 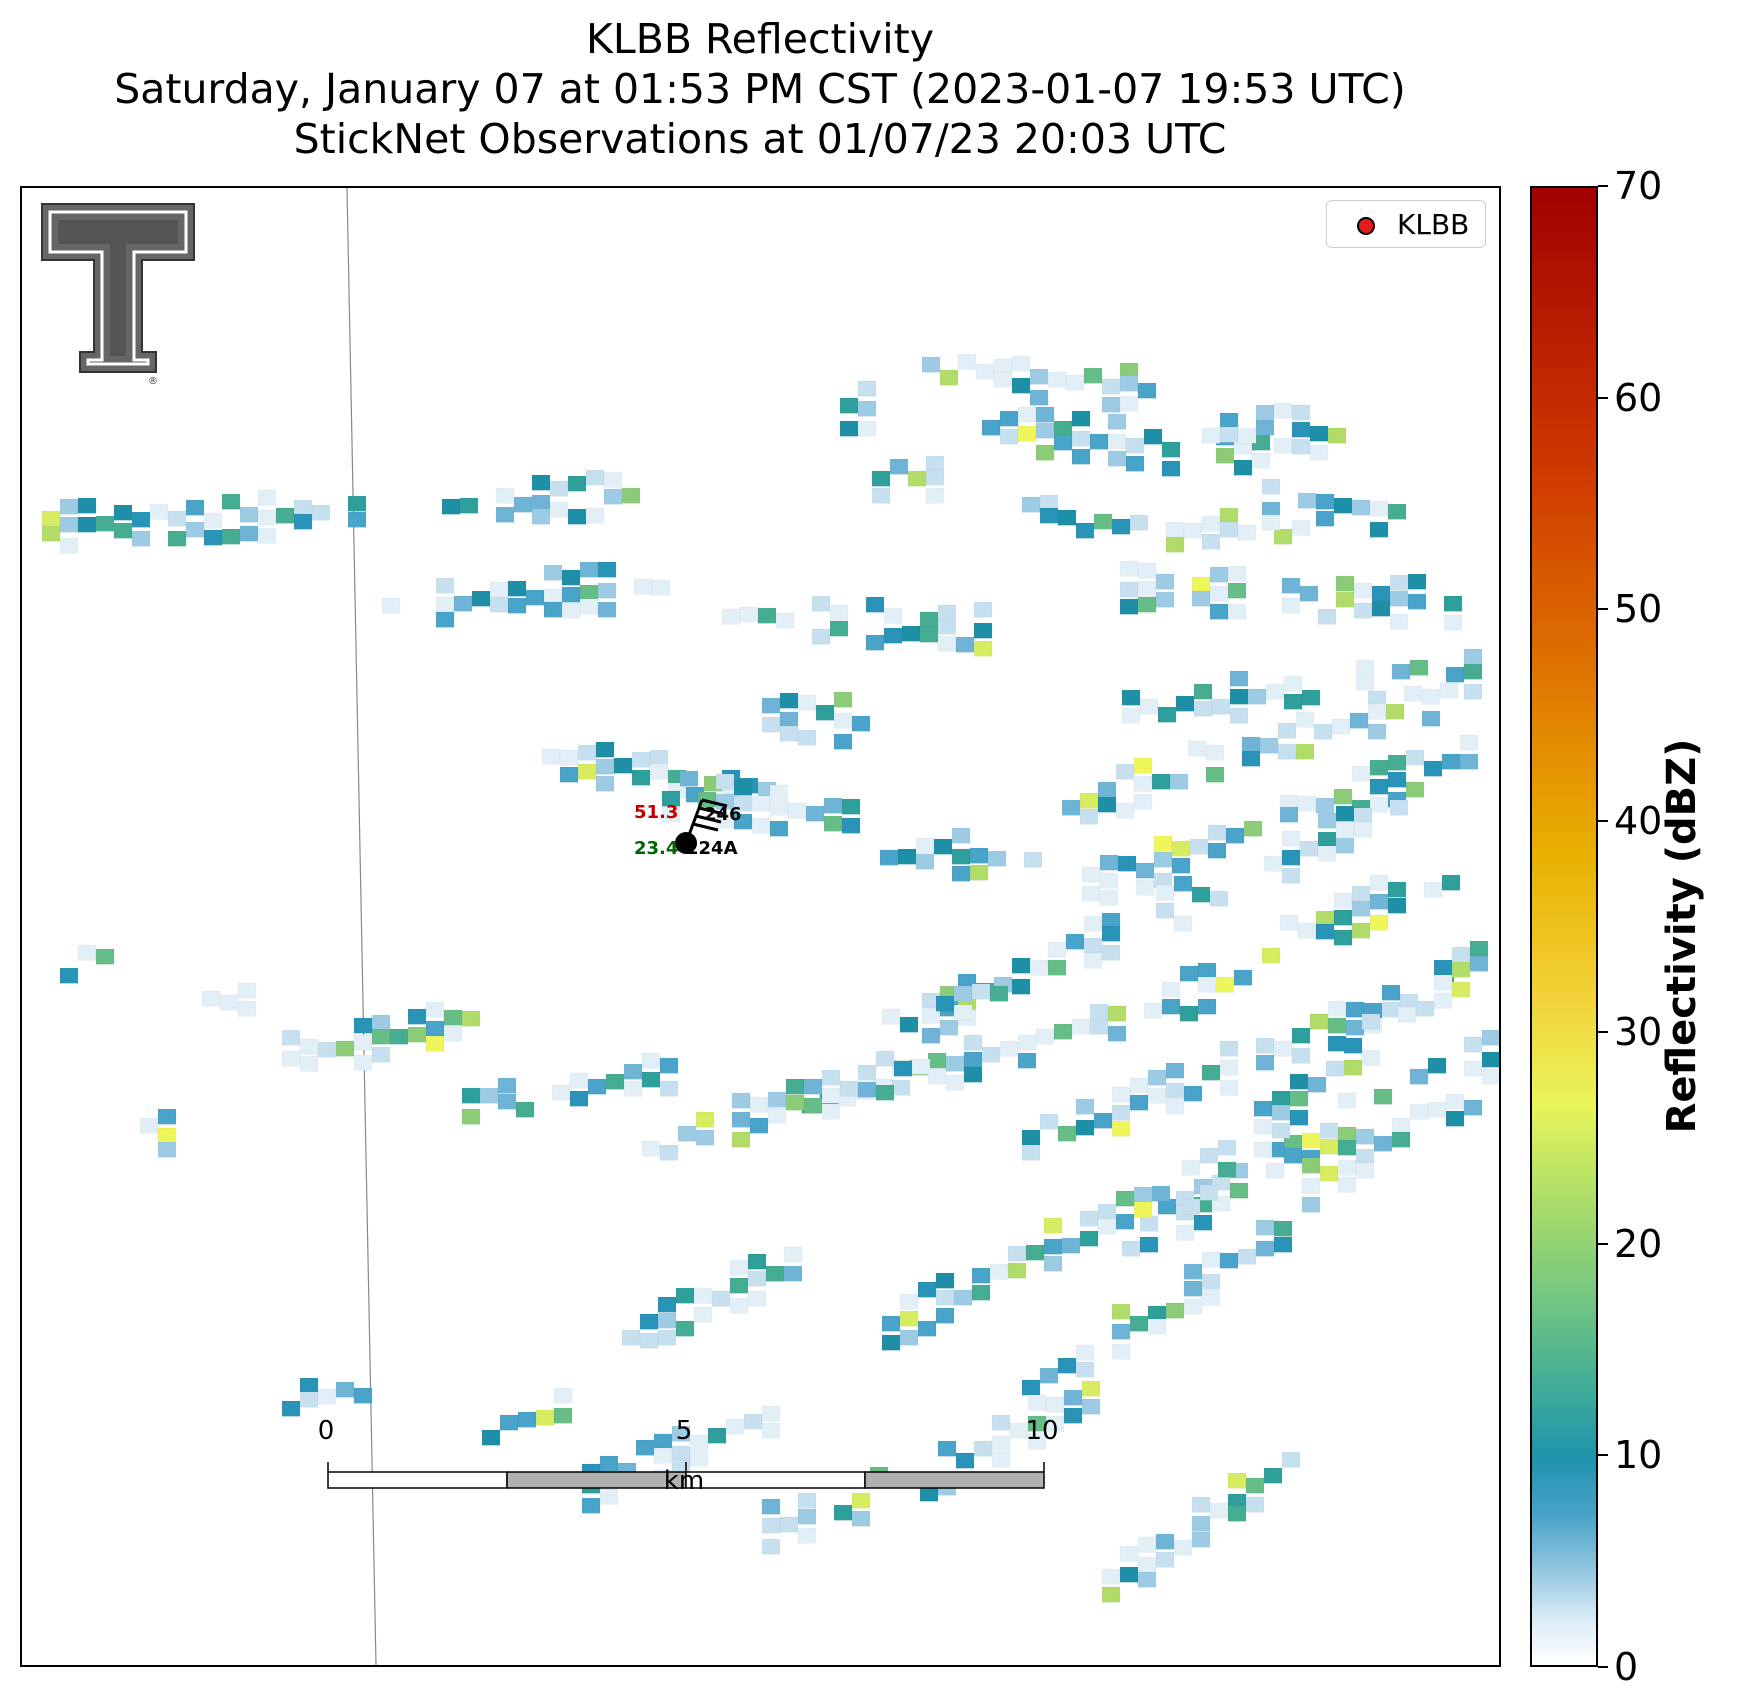 I want to click on colorbar-tick, so click(x=1603, y=609).